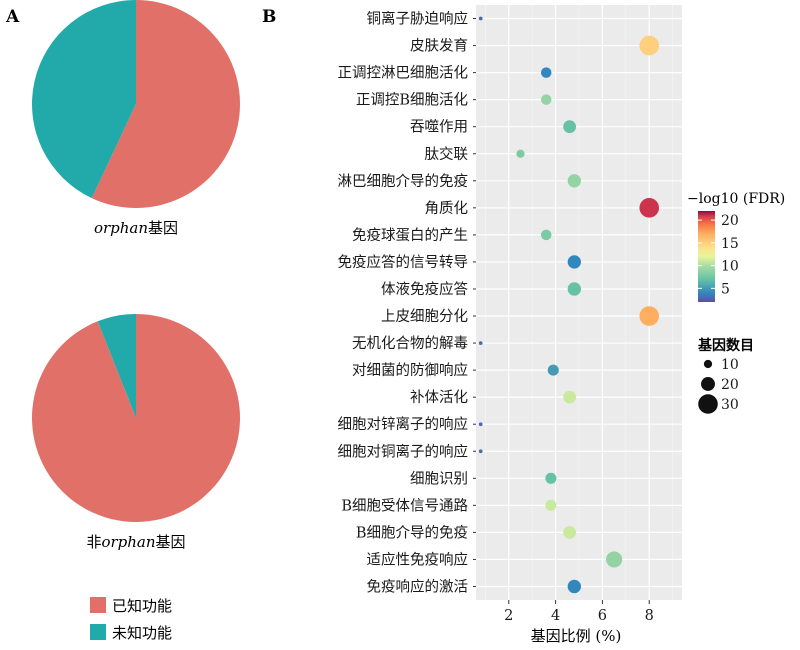  What do you see at coordinates (730, 267) in the screenshot?
I see `color-bar-tick-label: 10` at bounding box center [730, 267].